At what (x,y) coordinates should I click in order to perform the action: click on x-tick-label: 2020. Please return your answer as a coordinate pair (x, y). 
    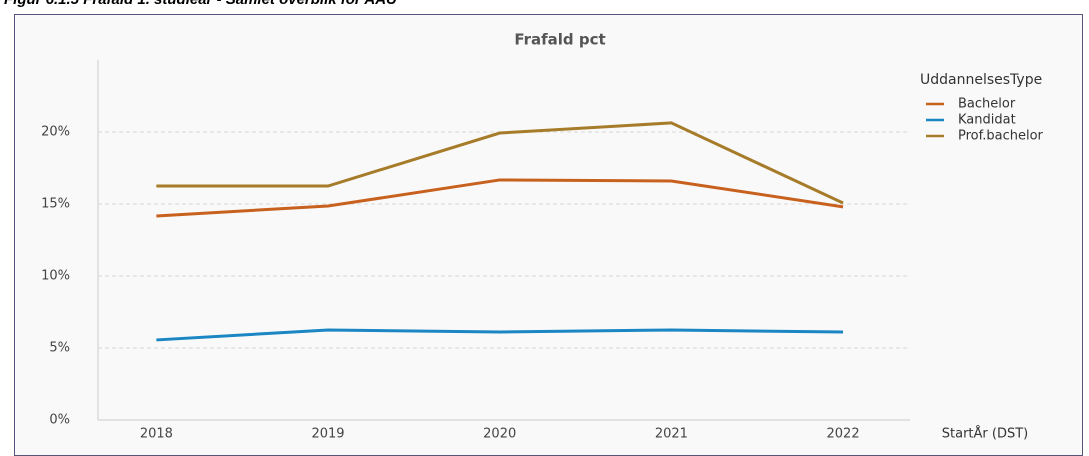
    Looking at the image, I should click on (499, 434).